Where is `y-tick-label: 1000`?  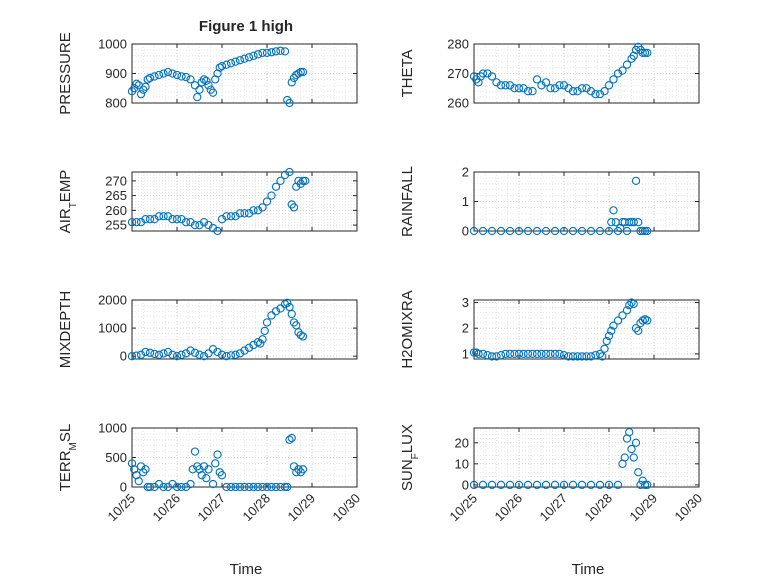 y-tick-label: 1000 is located at coordinates (112, 328).